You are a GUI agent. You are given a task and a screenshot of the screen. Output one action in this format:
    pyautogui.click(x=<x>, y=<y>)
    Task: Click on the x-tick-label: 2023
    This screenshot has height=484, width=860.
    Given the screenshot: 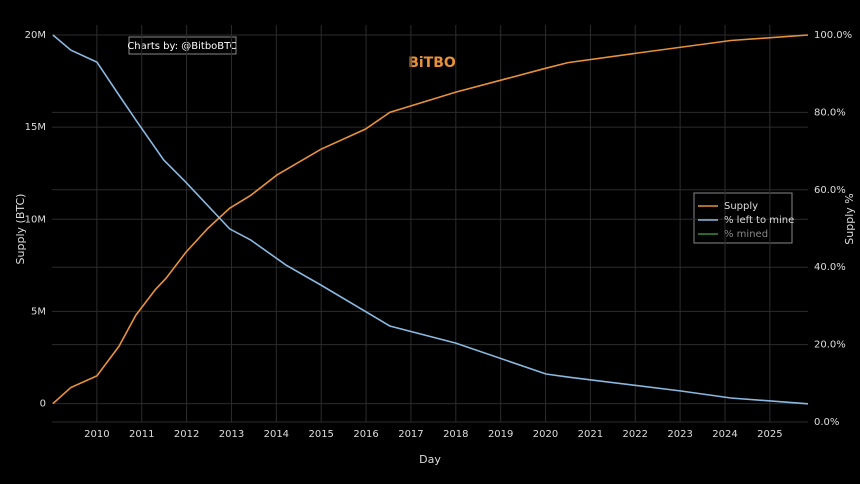 What is the action you would take?
    pyautogui.click(x=679, y=434)
    